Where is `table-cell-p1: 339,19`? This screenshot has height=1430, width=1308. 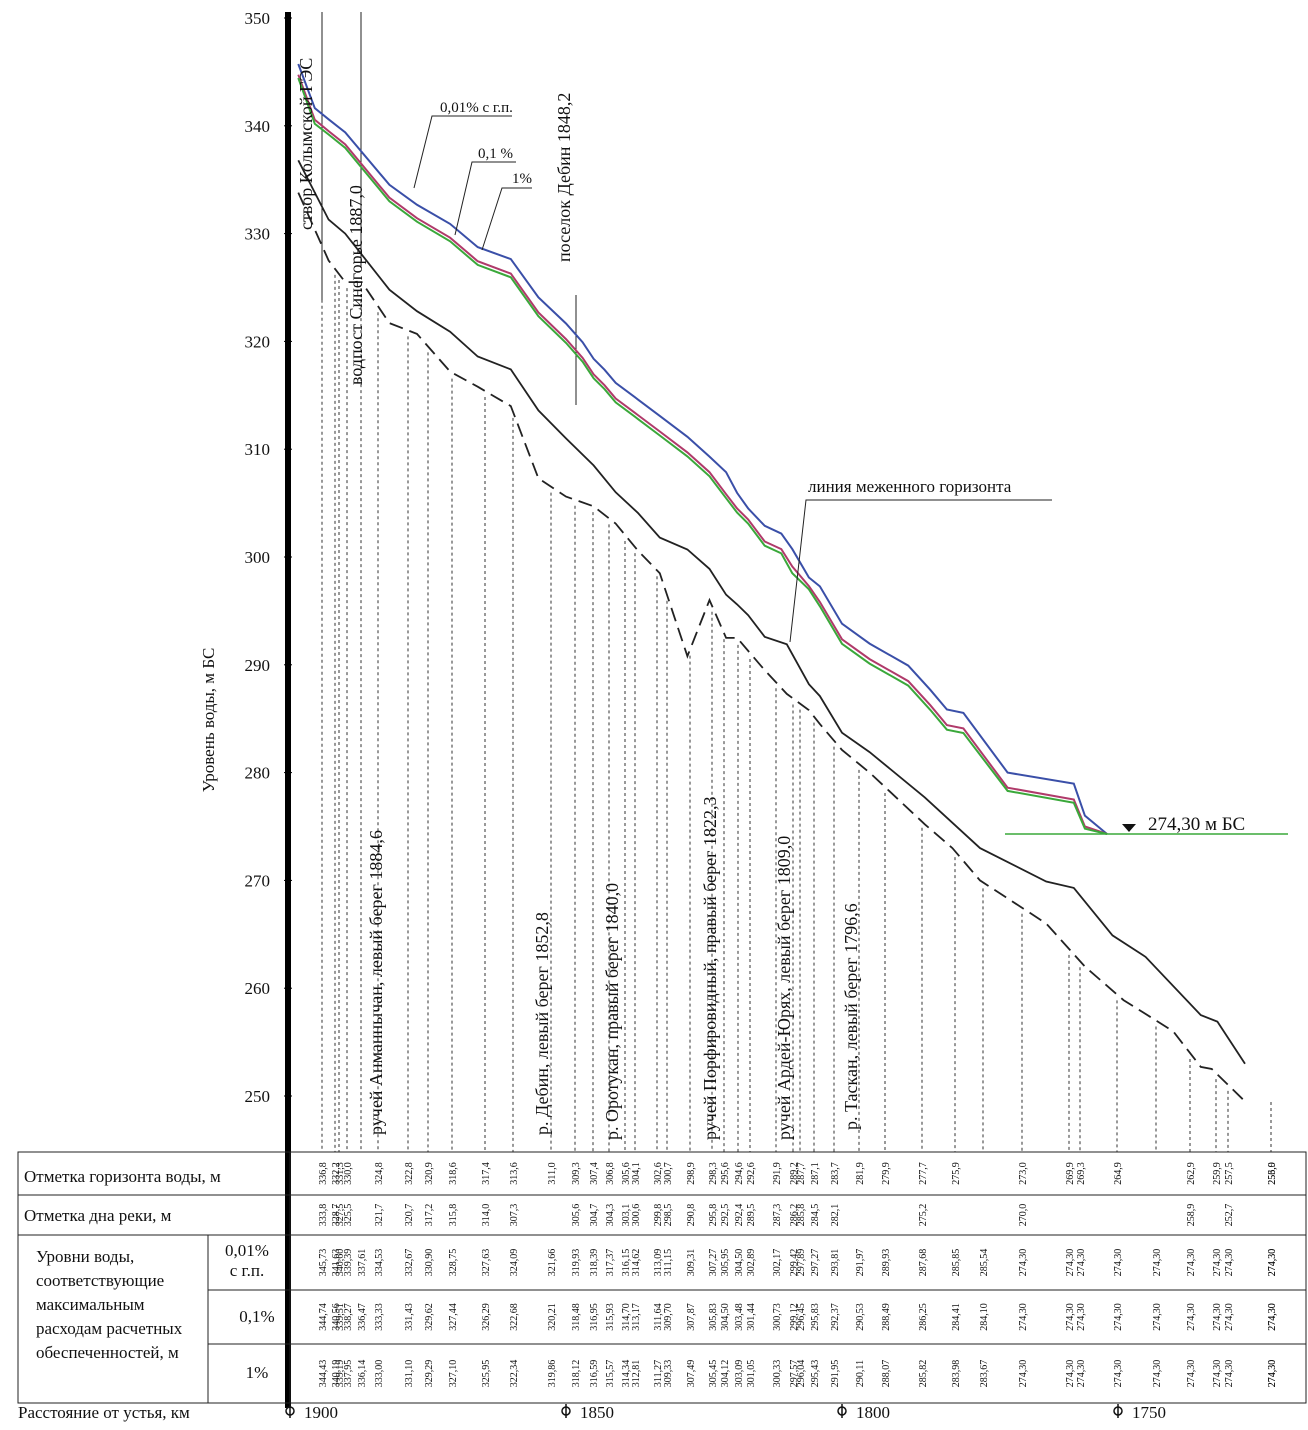 table-cell-p1: 339,19 is located at coordinates (340, 1374).